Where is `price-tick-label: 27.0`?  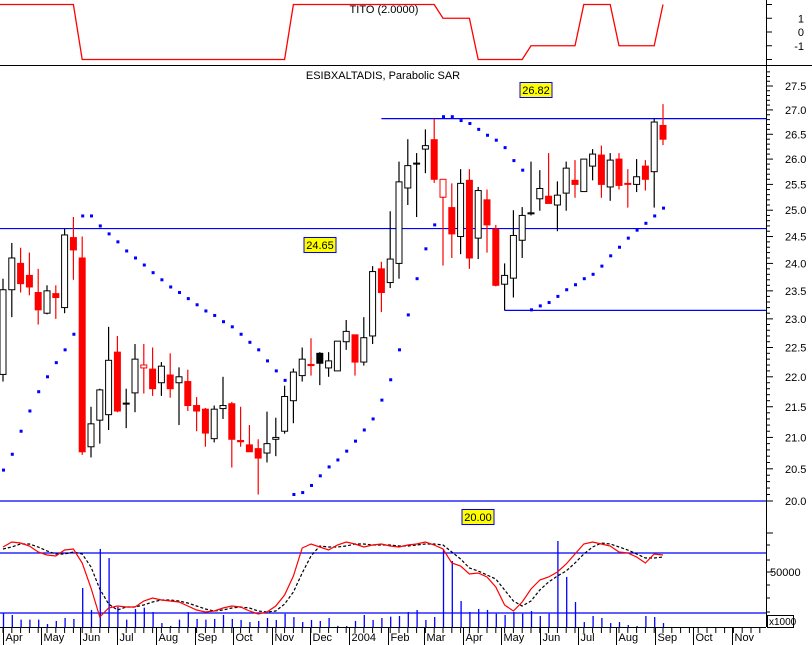 price-tick-label: 27.0 is located at coordinates (795, 111).